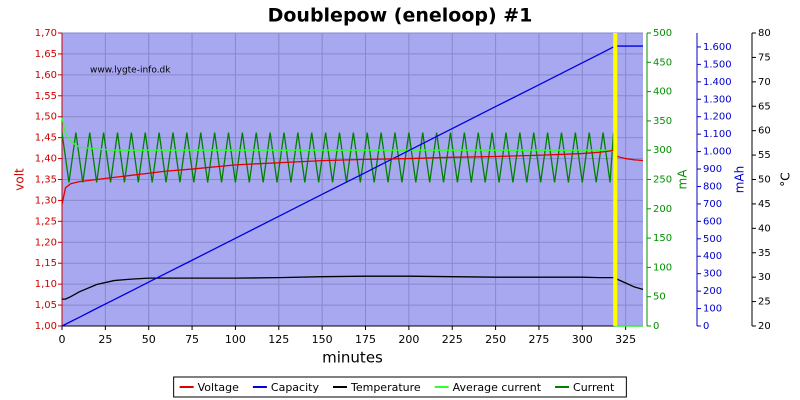 The height and width of the screenshot is (400, 800). What do you see at coordinates (46, 75) in the screenshot?
I see `y-tick-label: 1,60` at bounding box center [46, 75].